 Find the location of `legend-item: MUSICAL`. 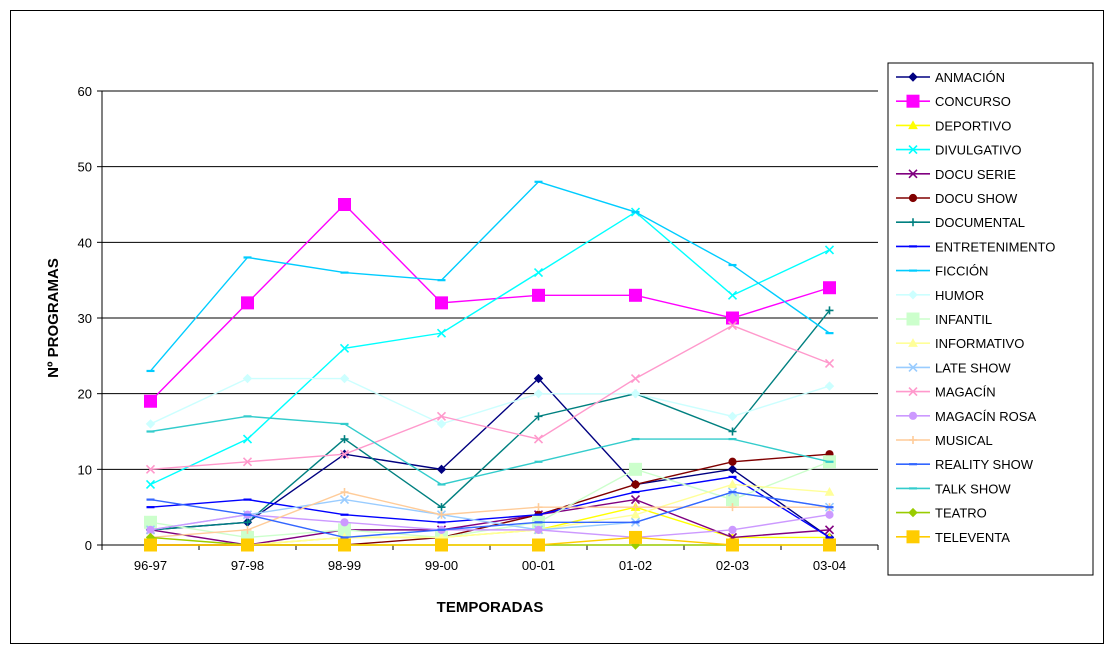

legend-item: MUSICAL is located at coordinates (944, 440).